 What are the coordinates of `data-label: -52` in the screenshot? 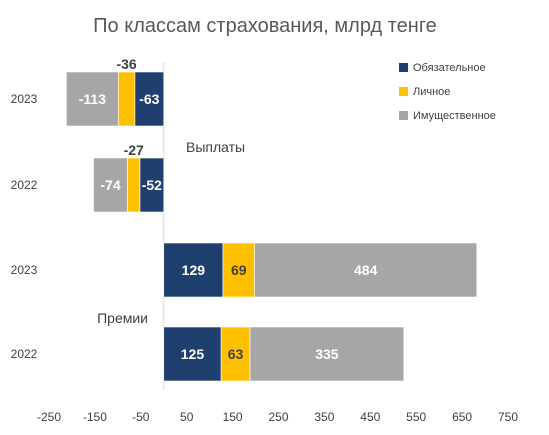 It's located at (152, 185).